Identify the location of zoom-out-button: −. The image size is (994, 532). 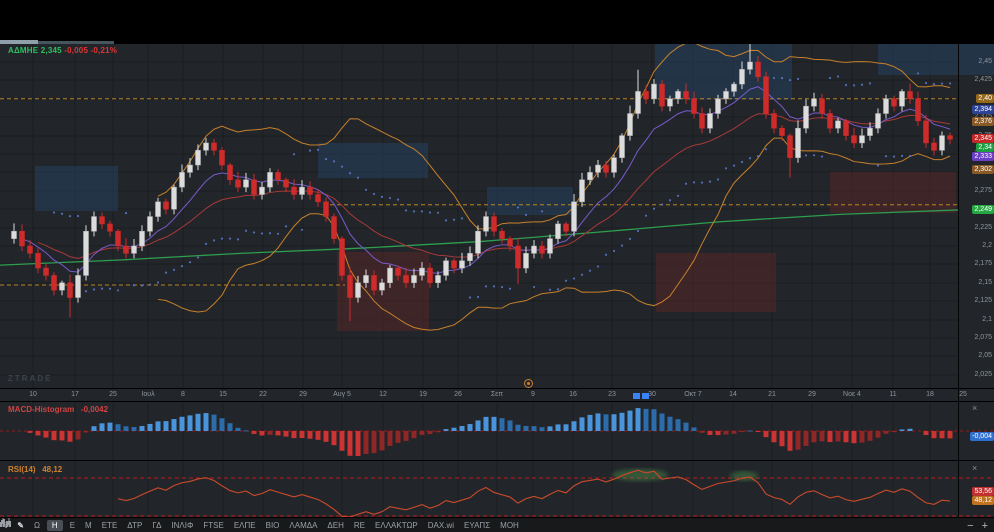
(970, 525).